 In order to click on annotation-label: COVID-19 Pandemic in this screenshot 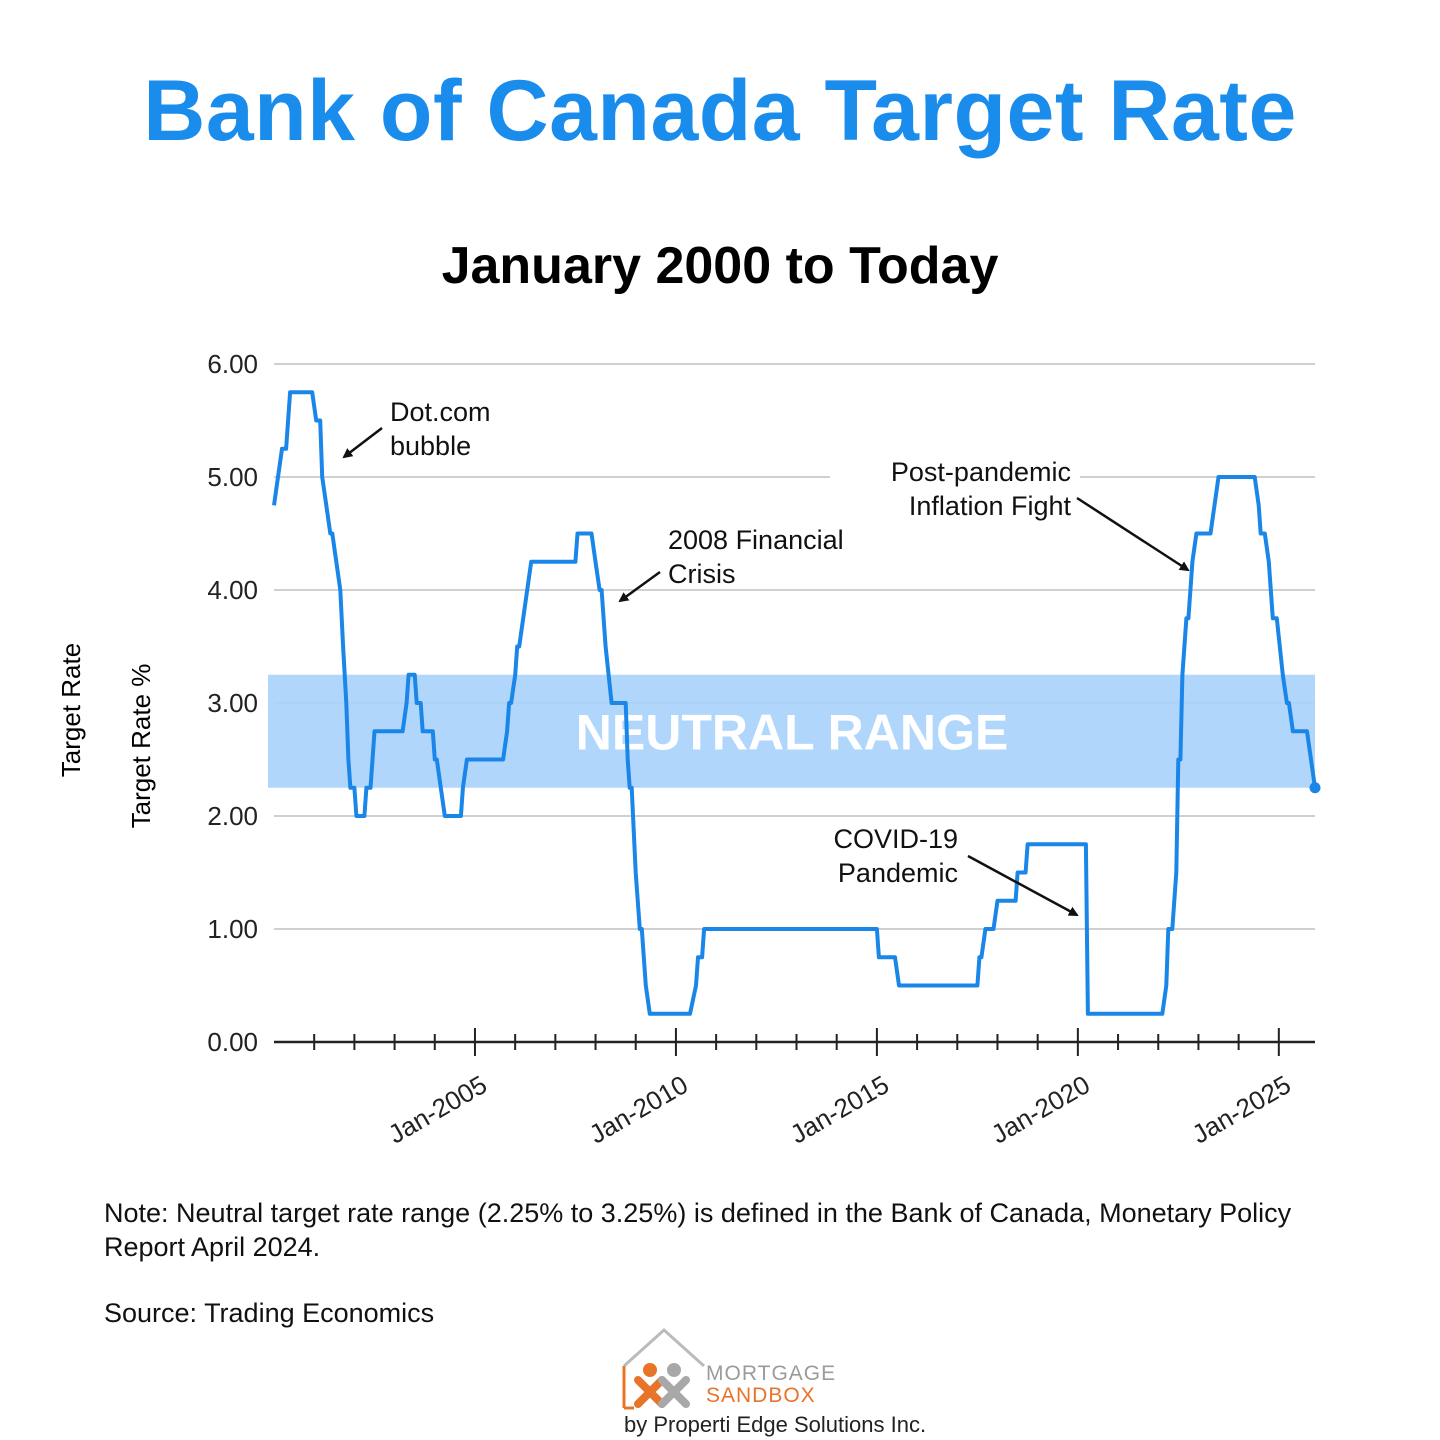, I will do `click(895, 856)`.